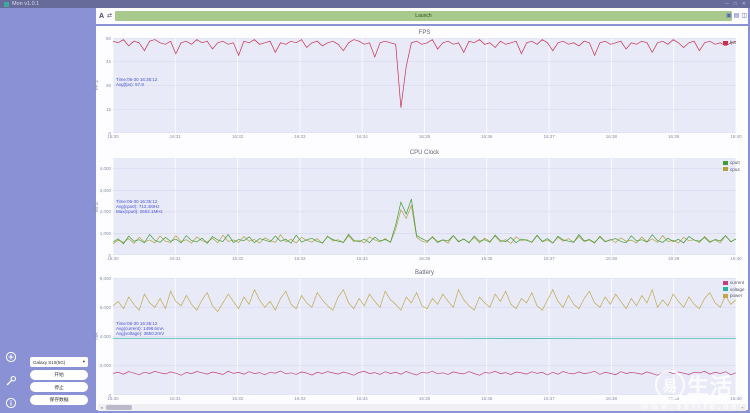 This screenshot has height=413, width=750. What do you see at coordinates (735, 4) in the screenshot?
I see `maximize-button: □` at bounding box center [735, 4].